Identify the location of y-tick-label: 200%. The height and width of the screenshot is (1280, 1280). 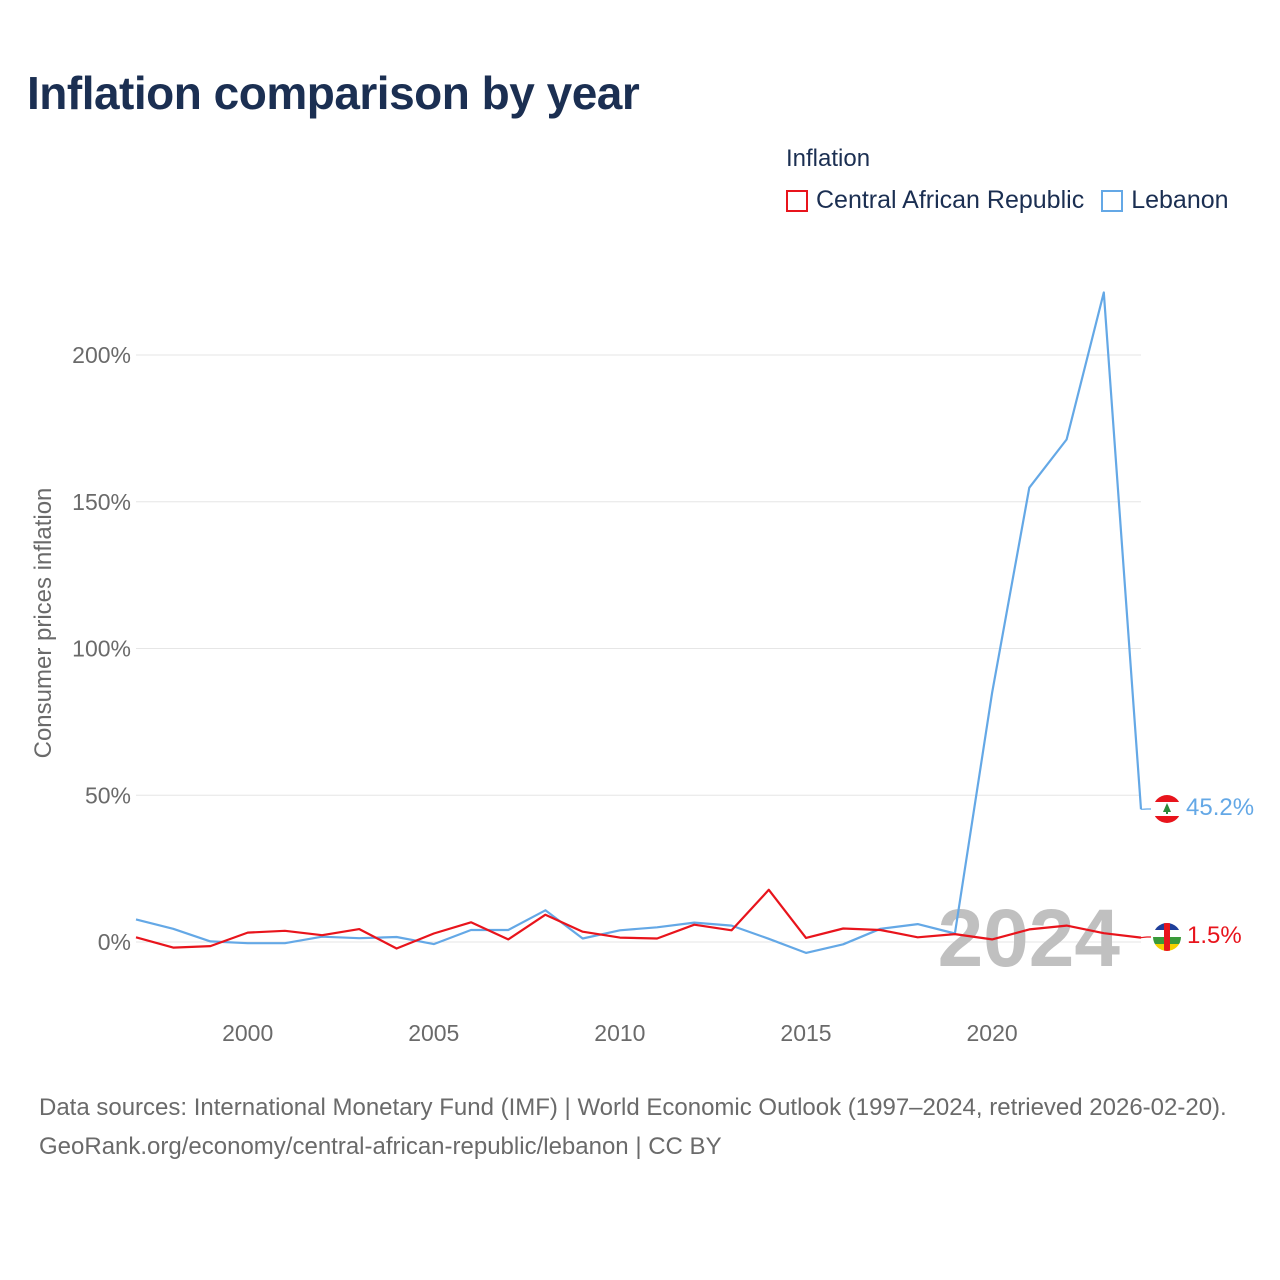
(101, 355).